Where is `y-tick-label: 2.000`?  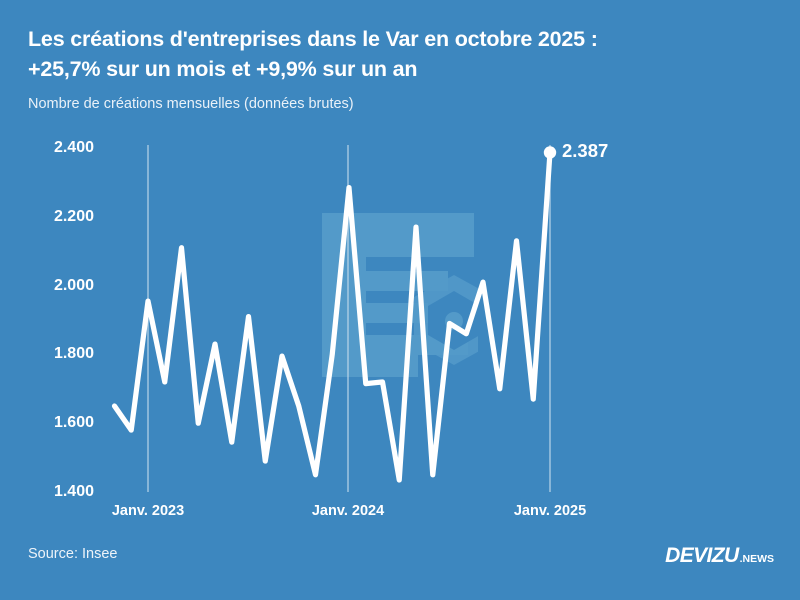 y-tick-label: 2.000 is located at coordinates (73, 285).